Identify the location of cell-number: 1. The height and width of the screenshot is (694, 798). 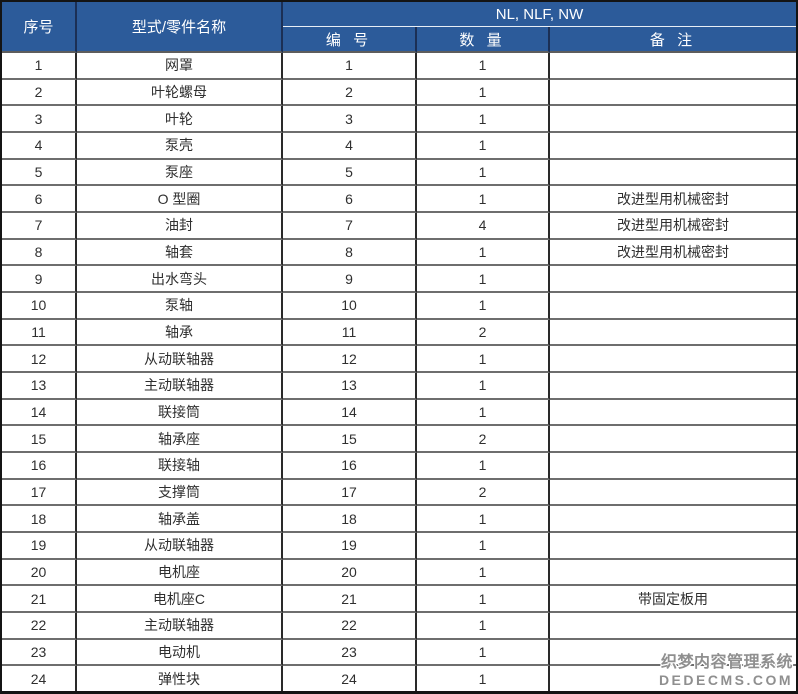
(350, 66).